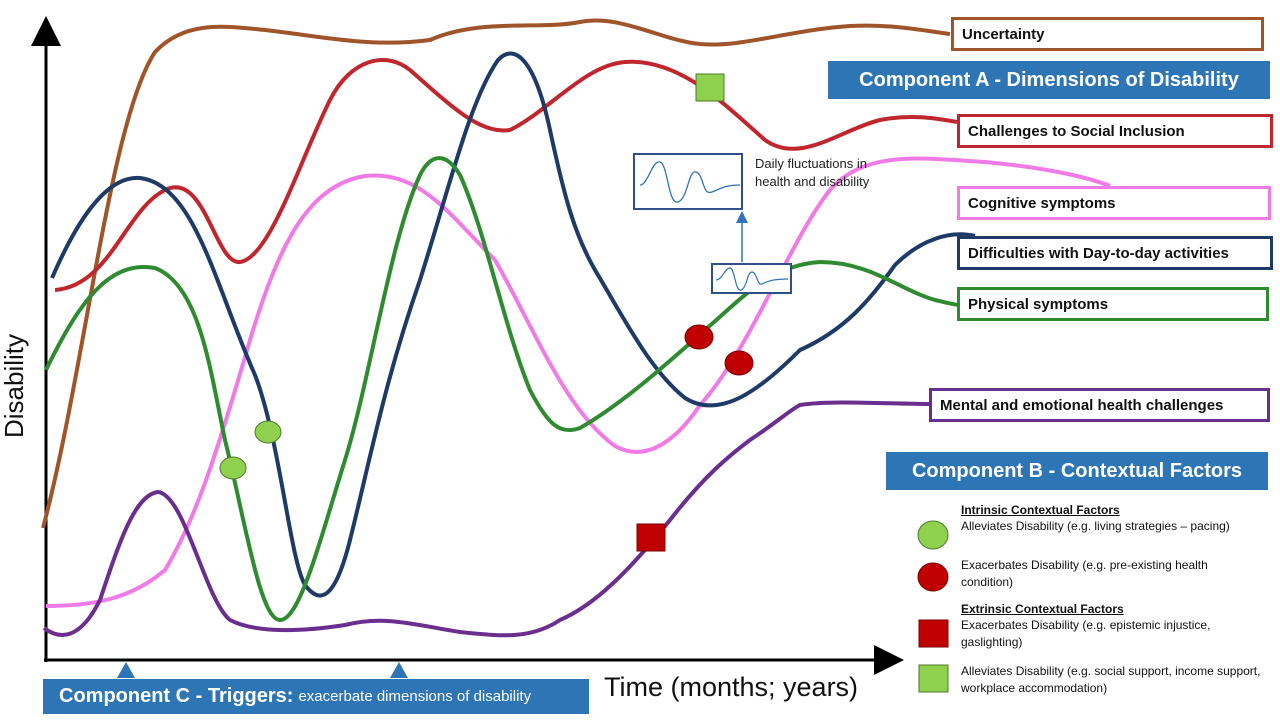 The image size is (1280, 720). What do you see at coordinates (415, 696) in the screenshot?
I see `component-c-subtitle: exacerbate dimensions of disability` at bounding box center [415, 696].